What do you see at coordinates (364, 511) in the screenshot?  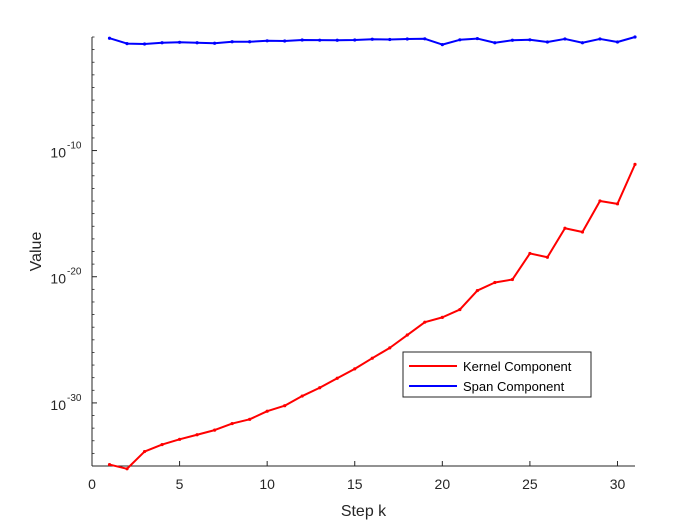 I see `x-axis-title: Step k` at bounding box center [364, 511].